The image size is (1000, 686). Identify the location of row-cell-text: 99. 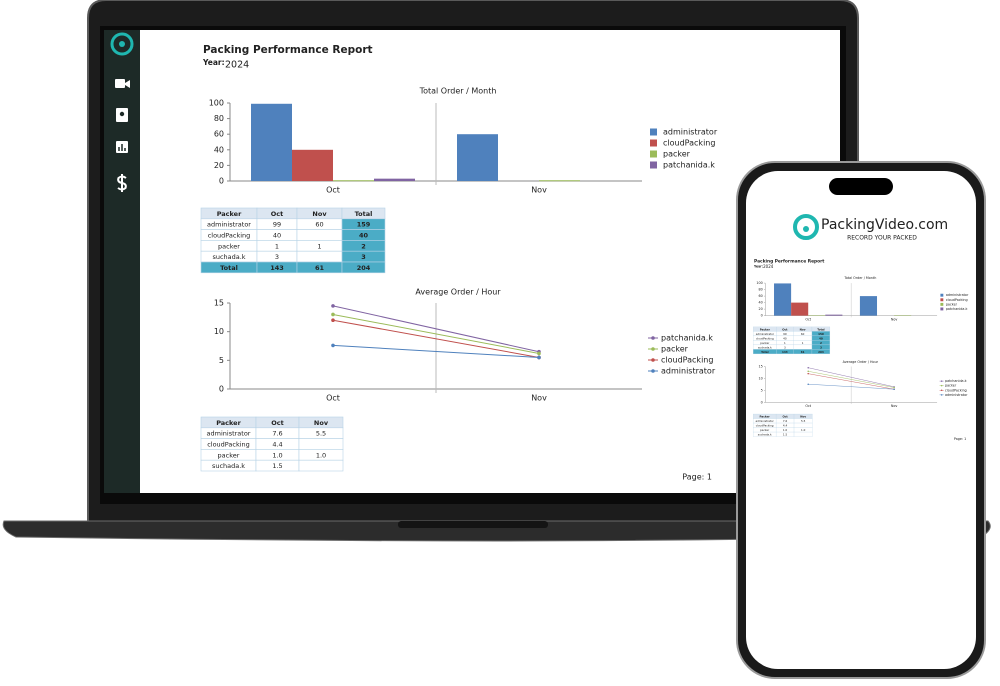
(277, 225).